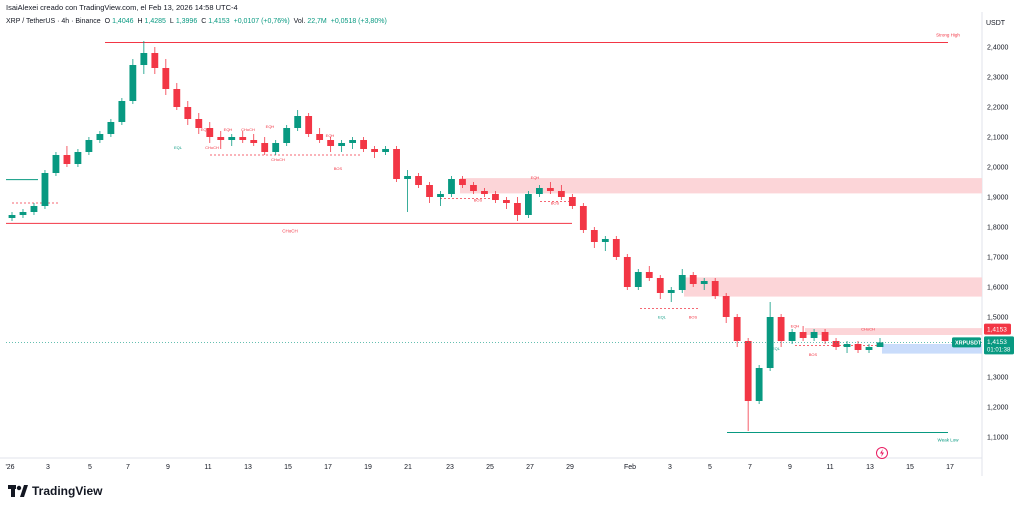 This screenshot has height=509, width=1023. Describe the element at coordinates (998, 78) in the screenshot. I see `price-tick-label: 2,3000` at that location.